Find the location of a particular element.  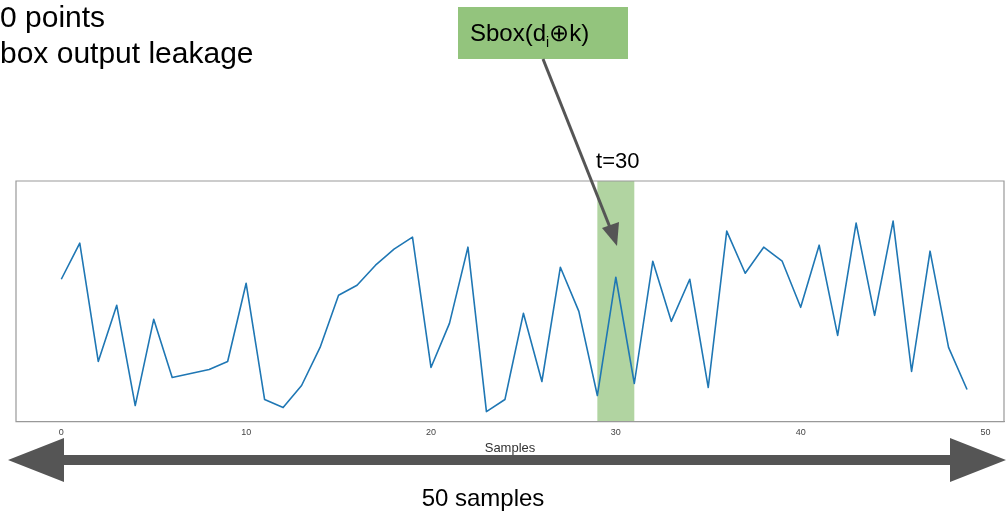

band-label: t=30 is located at coordinates (618, 161).